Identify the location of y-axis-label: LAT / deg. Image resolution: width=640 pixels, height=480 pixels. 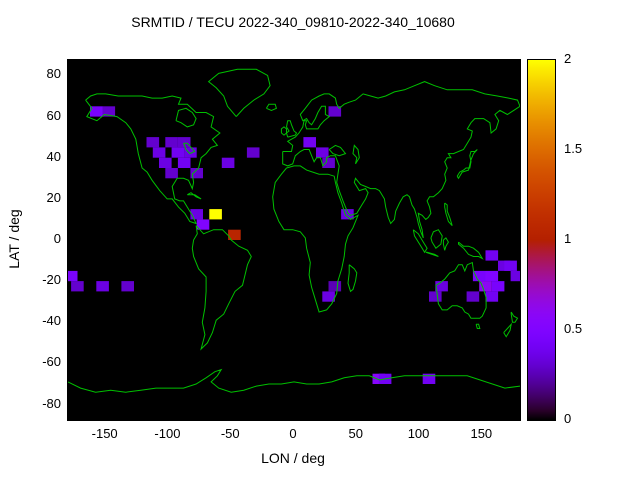
(14, 239).